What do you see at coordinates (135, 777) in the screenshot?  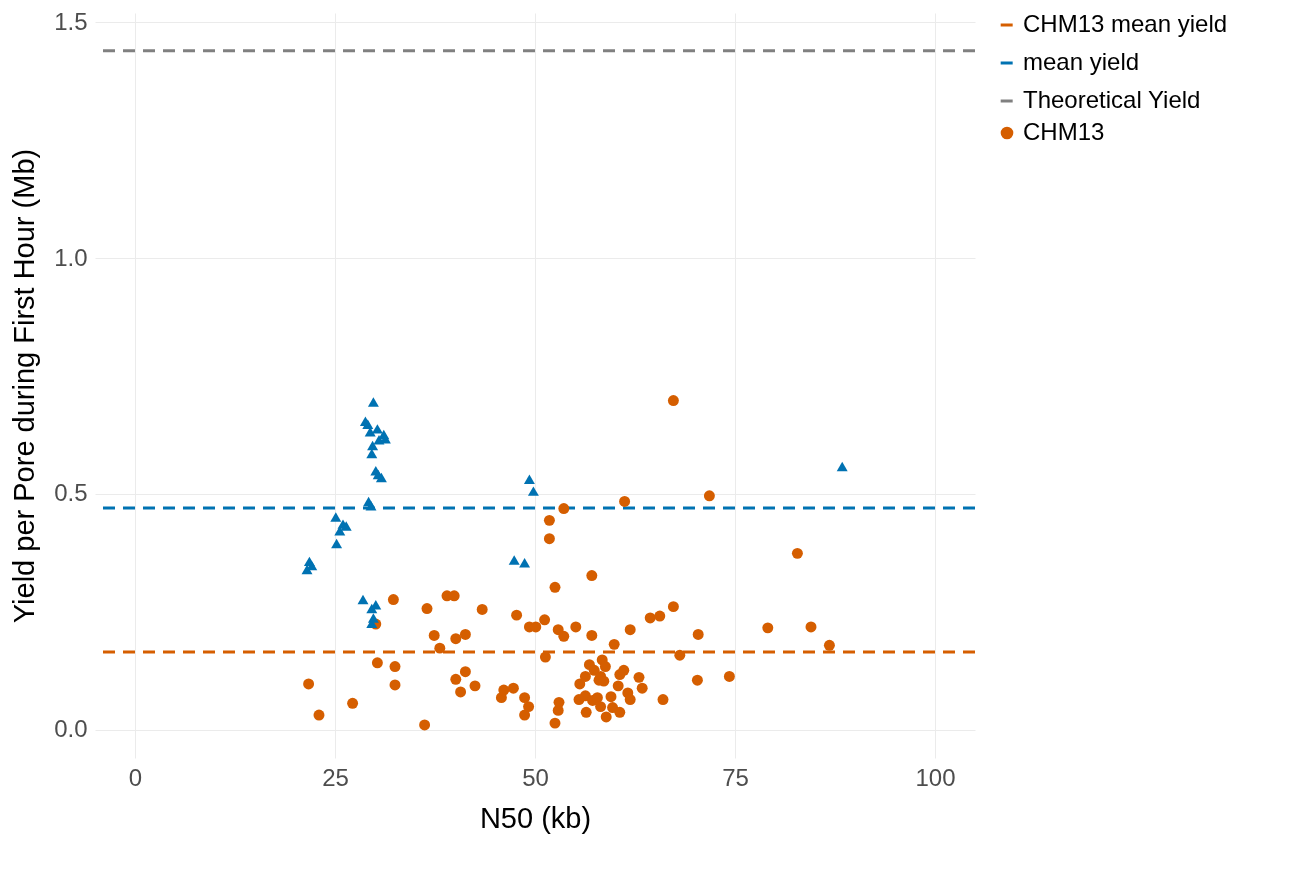 I see `x-tick-label: 0` at bounding box center [135, 777].